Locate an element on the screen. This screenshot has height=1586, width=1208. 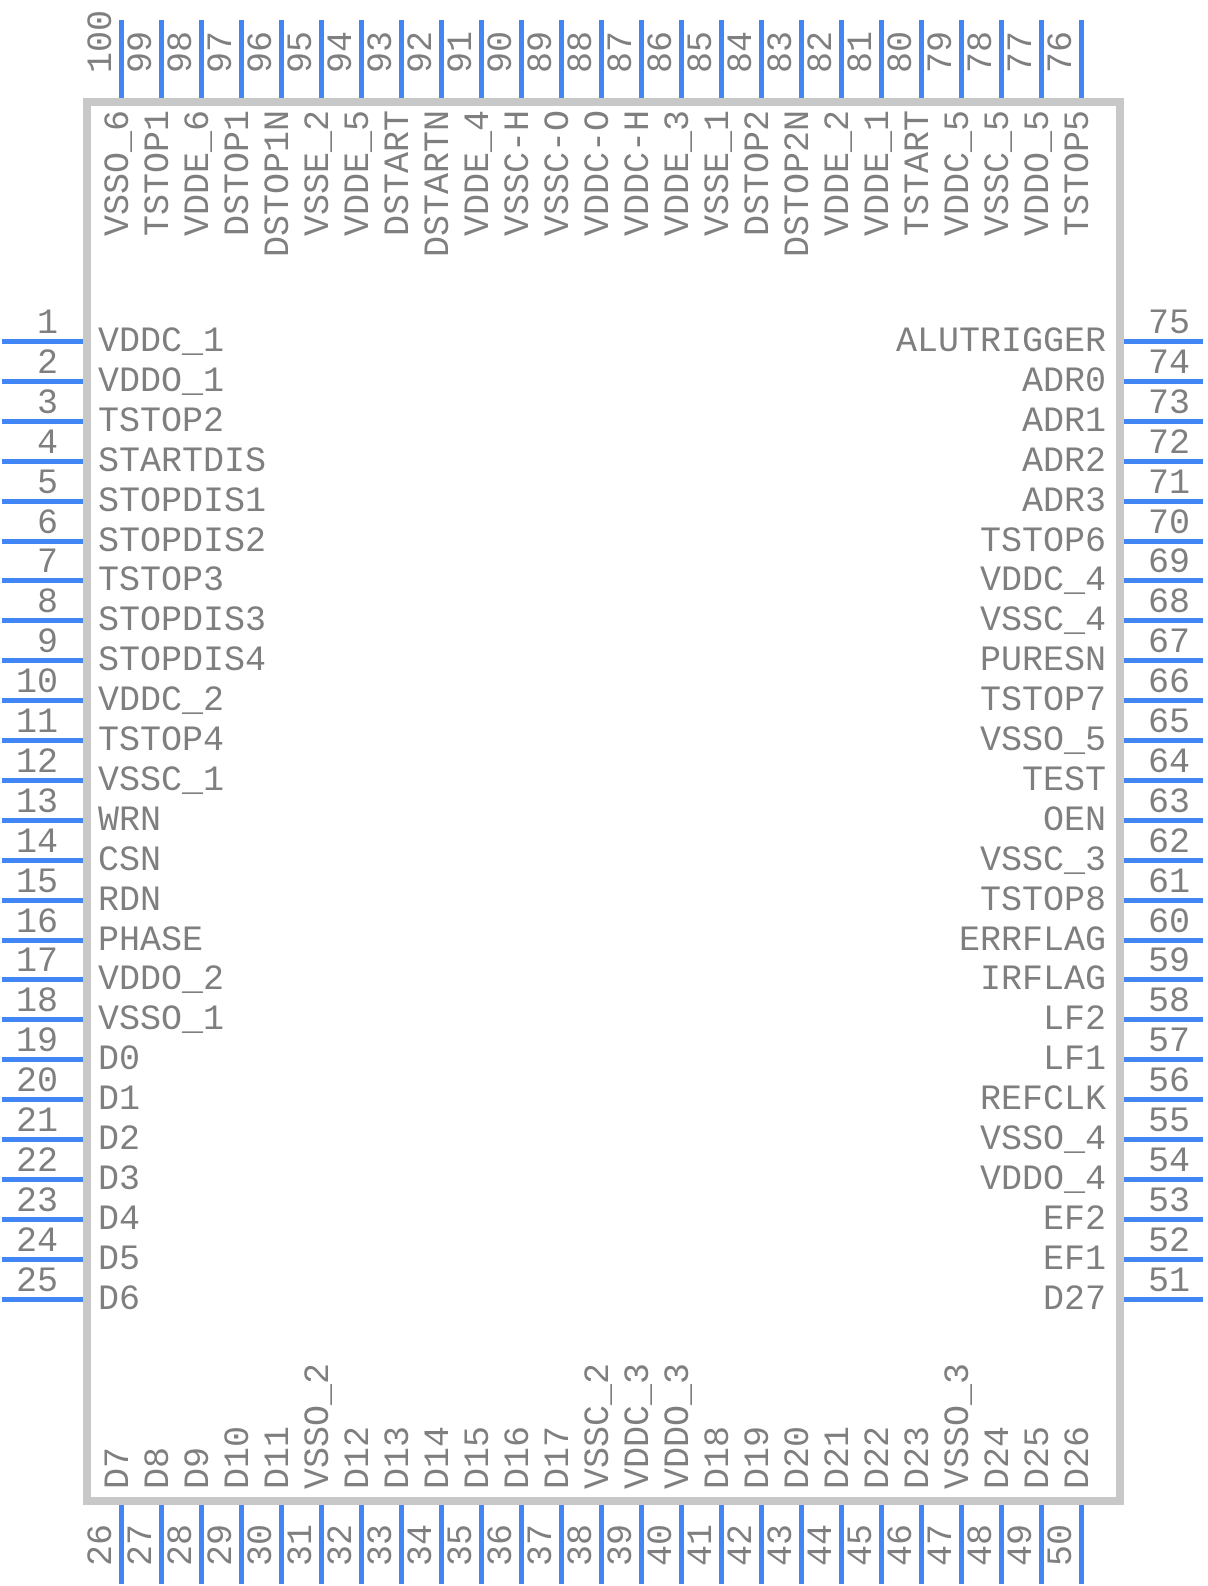
pin-number-98: 98 is located at coordinates (182, 51).